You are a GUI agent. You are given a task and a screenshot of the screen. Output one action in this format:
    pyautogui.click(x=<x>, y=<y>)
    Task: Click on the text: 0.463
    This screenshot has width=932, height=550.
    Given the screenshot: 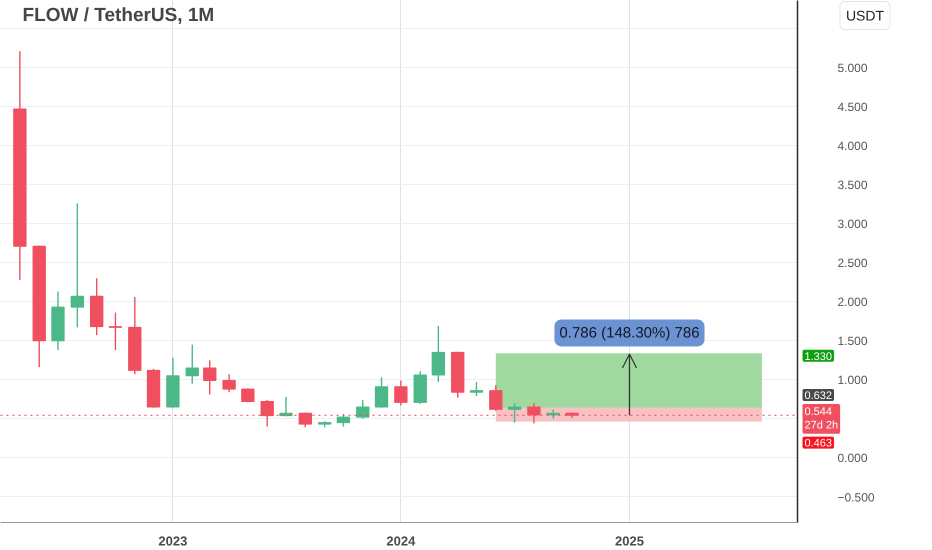 What is the action you would take?
    pyautogui.click(x=818, y=444)
    